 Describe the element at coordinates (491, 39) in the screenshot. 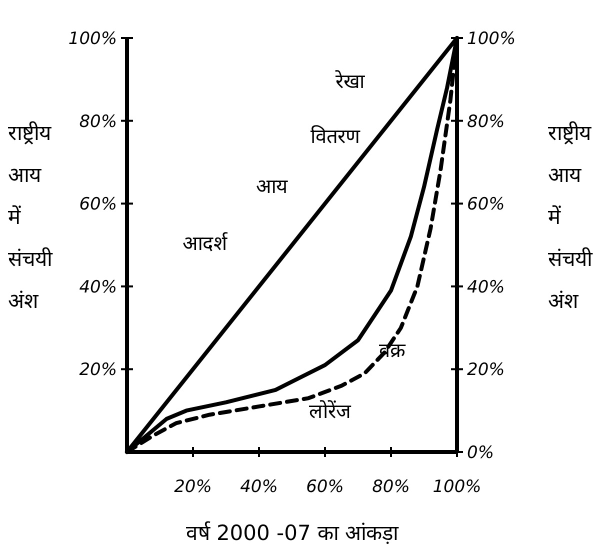

I see `y2-tick-label: 100%` at that location.